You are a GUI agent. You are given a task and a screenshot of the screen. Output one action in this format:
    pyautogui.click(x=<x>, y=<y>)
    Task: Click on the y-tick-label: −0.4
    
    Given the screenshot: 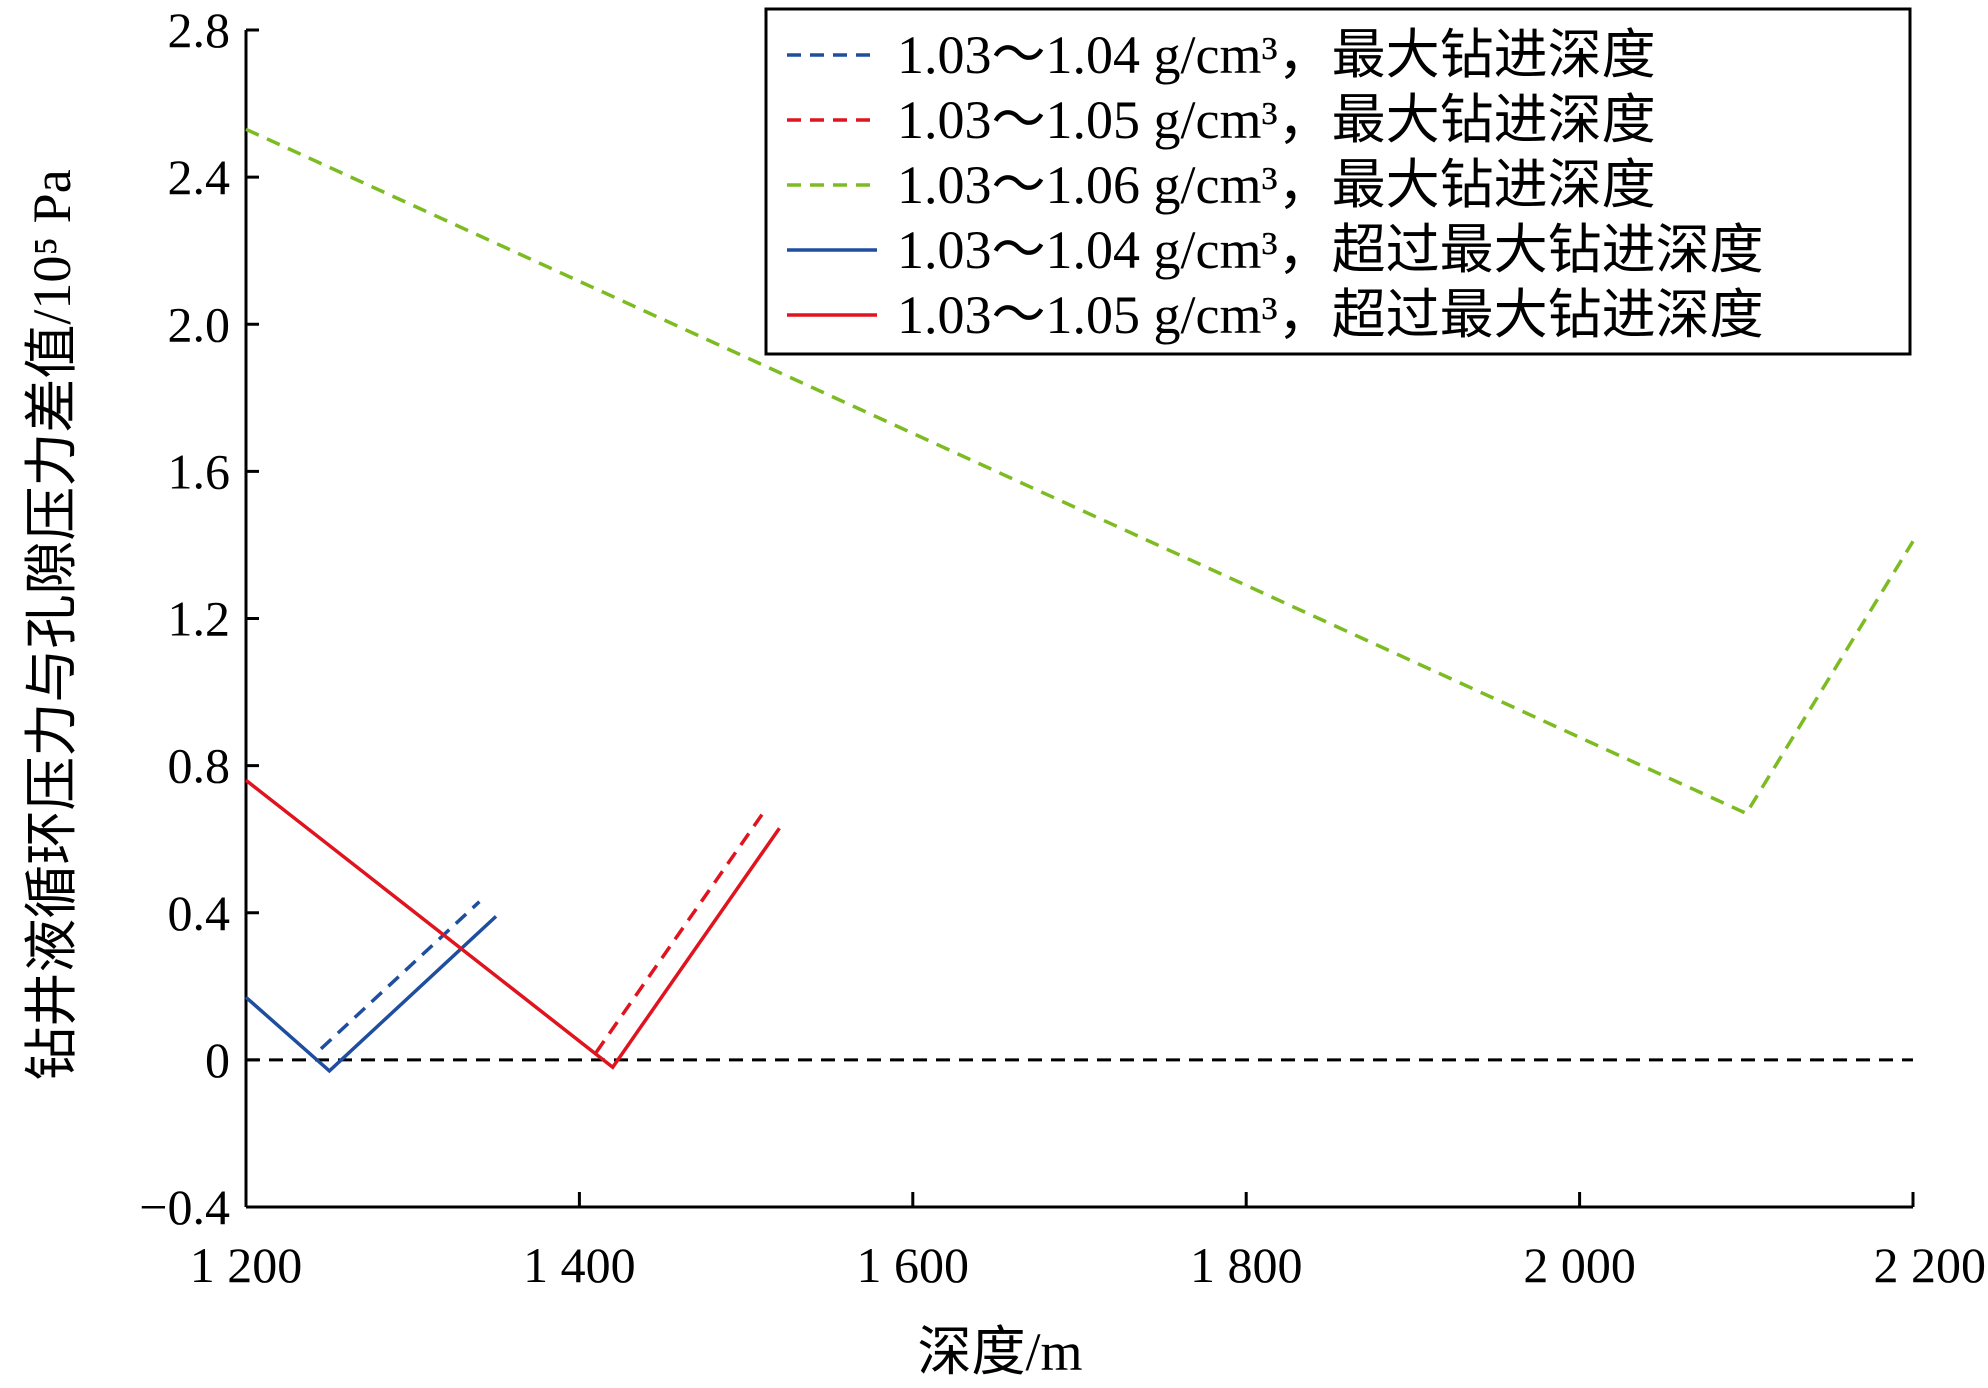 What is the action you would take?
    pyautogui.click(x=184, y=1207)
    